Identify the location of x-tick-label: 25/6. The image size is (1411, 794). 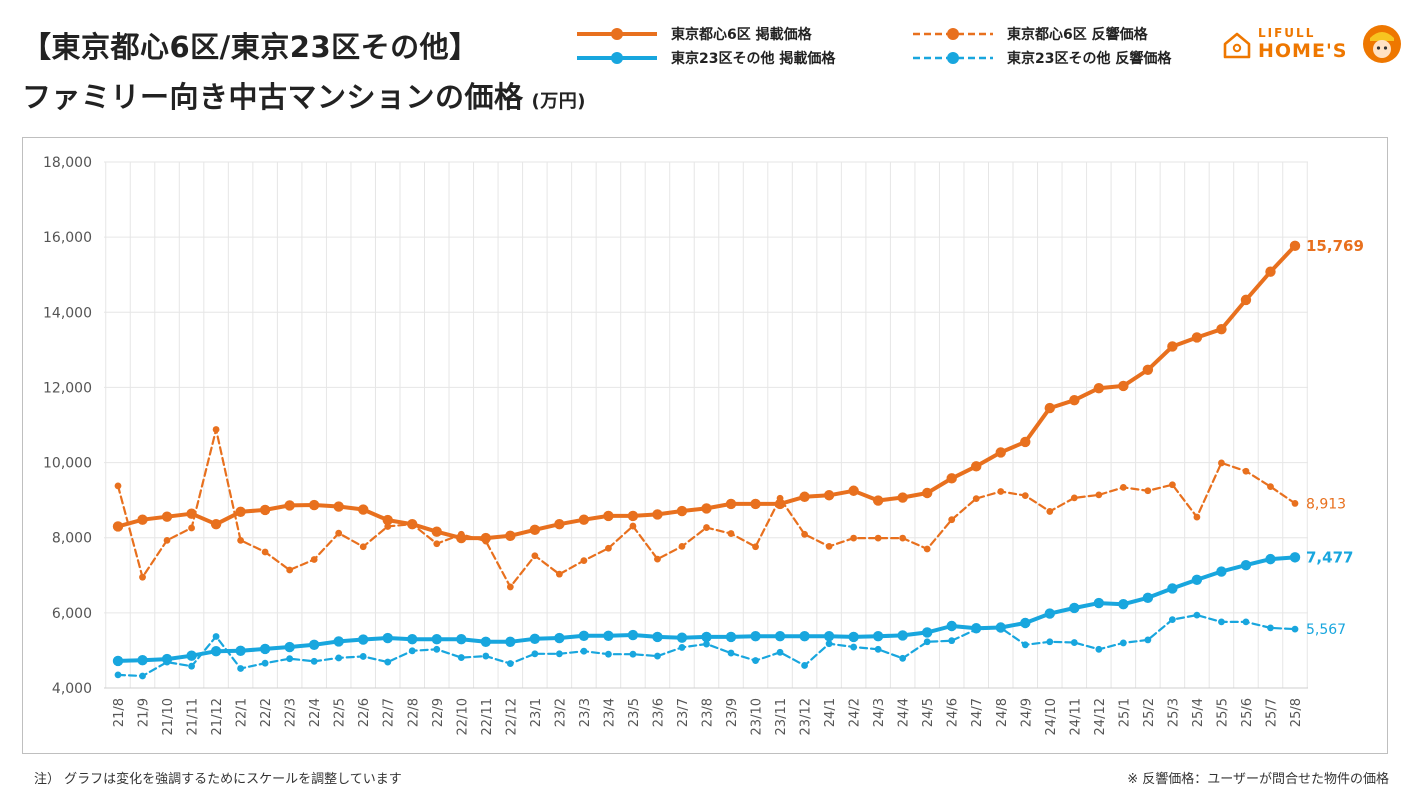
(1247, 712).